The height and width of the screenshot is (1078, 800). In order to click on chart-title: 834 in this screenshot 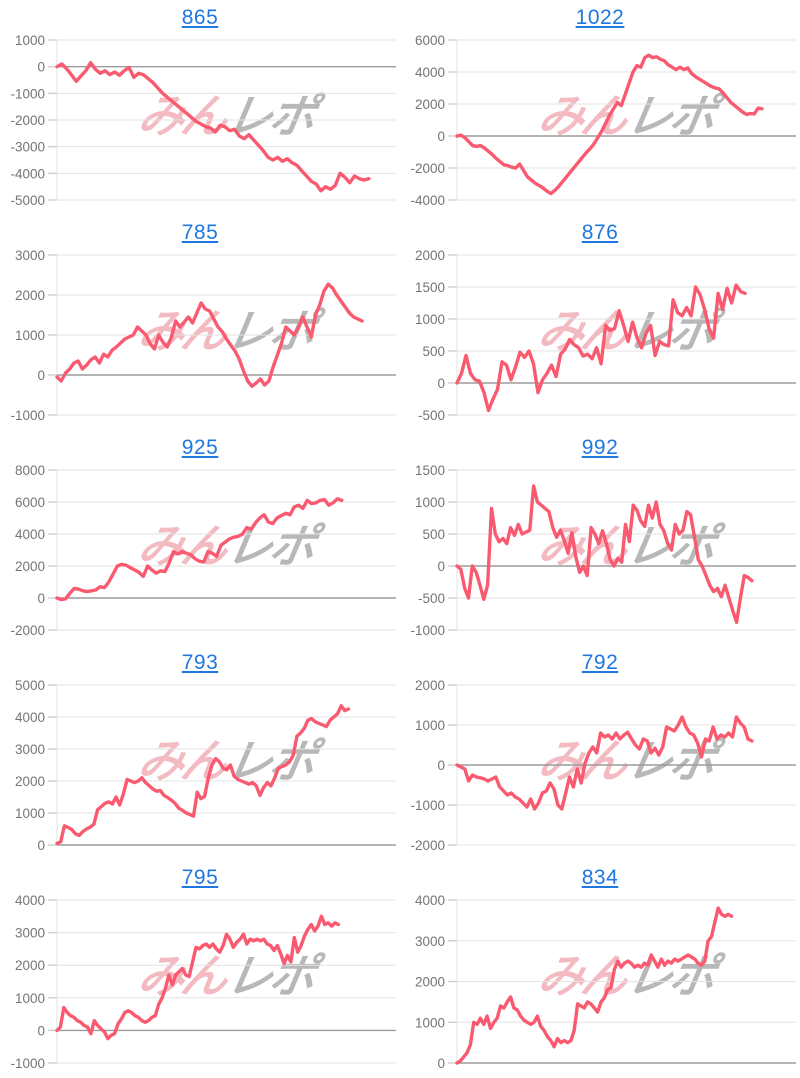, I will do `click(600, 878)`.